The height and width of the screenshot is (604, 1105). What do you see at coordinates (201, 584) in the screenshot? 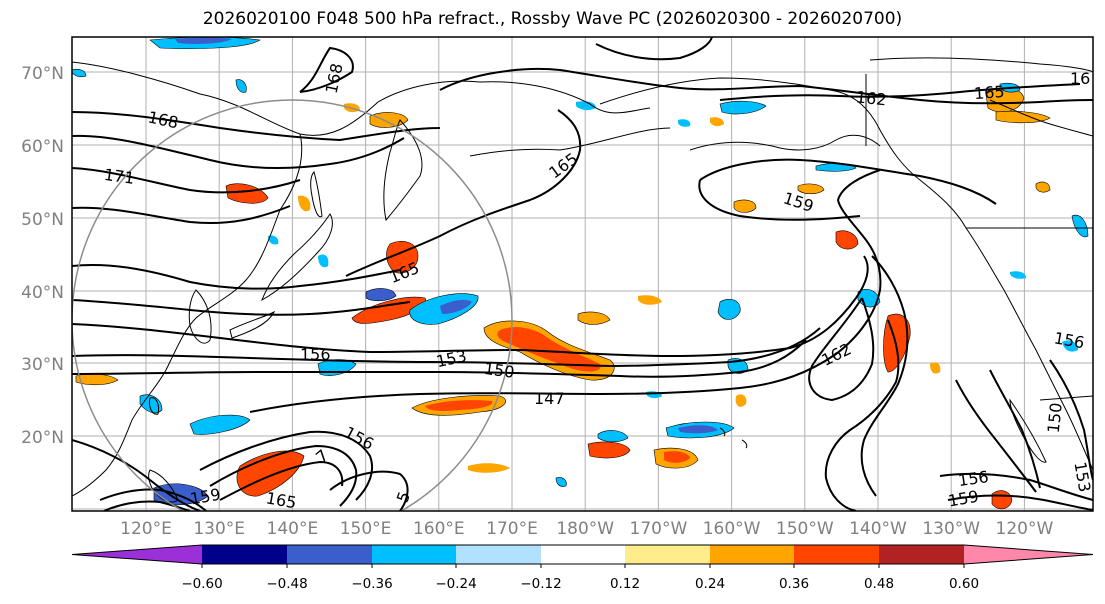
I see `colorbar-tick-label: −0.60` at bounding box center [201, 584].